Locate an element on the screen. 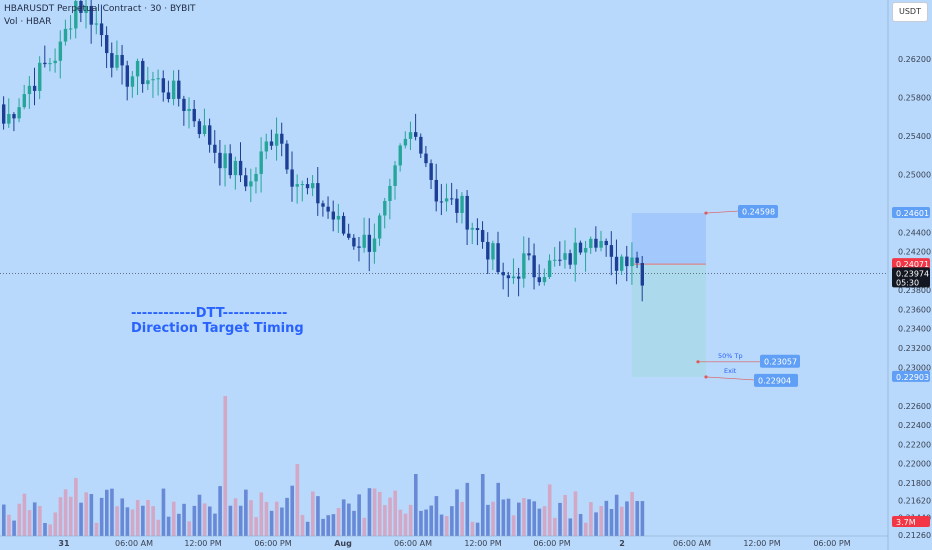 Image resolution: width=932 pixels, height=550 pixels. currency-button: USDT is located at coordinates (910, 12).